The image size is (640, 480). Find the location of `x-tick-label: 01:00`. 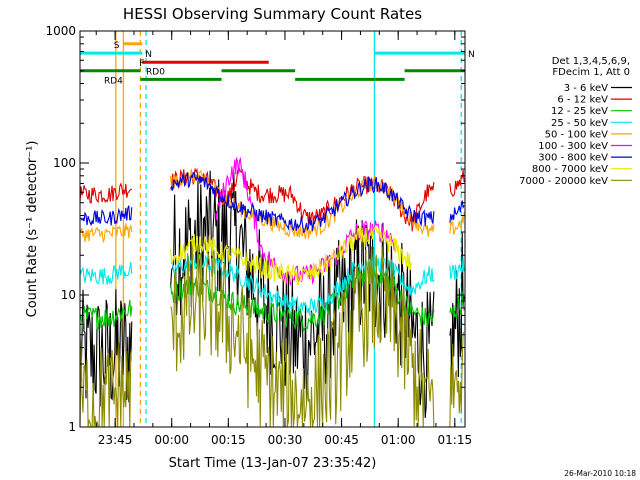

x-tick-label: 01:00 is located at coordinates (398, 440).